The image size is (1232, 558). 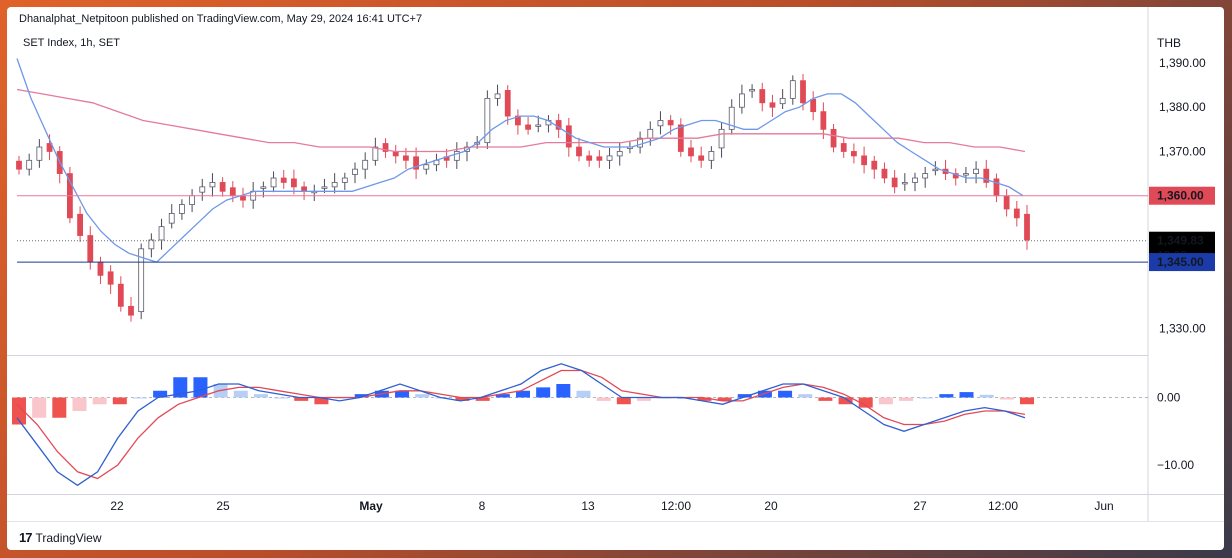 What do you see at coordinates (68, 537) in the screenshot?
I see `brand-label: TradingView` at bounding box center [68, 537].